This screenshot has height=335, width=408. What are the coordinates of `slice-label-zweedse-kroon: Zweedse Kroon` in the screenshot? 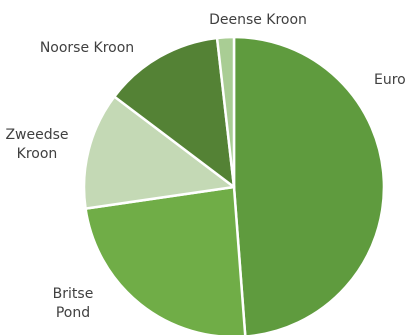 It's located at (36, 144).